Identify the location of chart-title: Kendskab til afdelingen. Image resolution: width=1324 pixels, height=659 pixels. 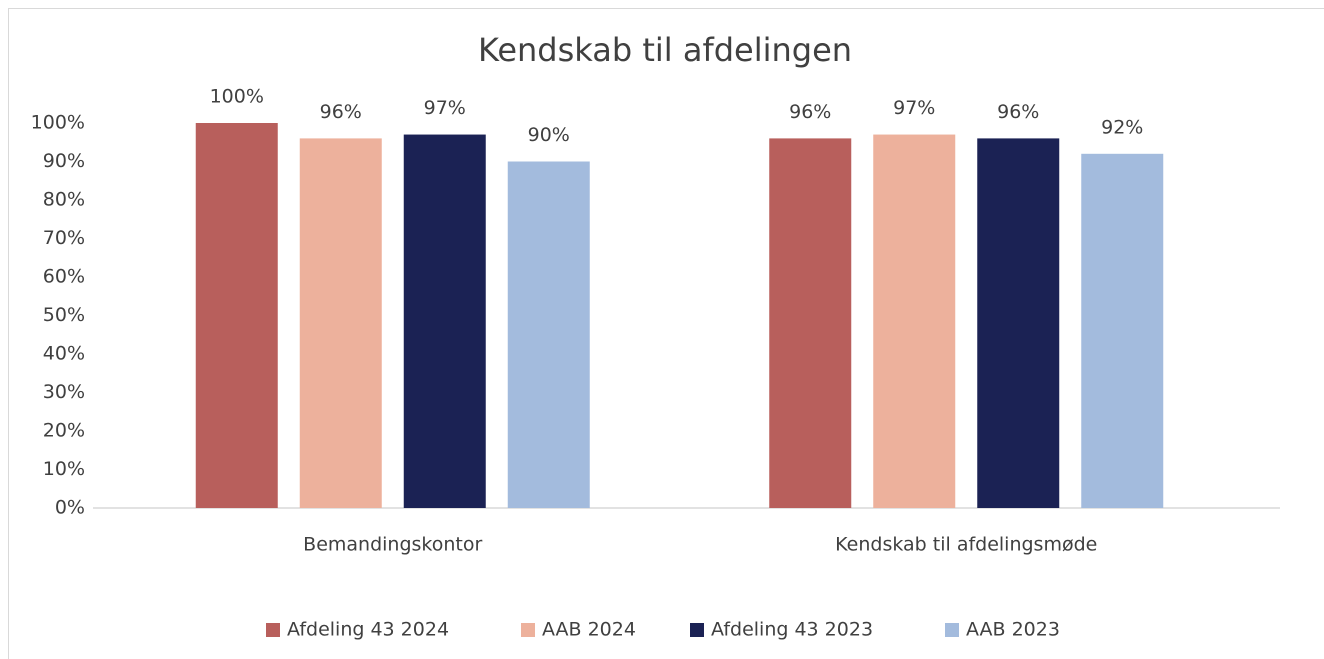
(665, 50).